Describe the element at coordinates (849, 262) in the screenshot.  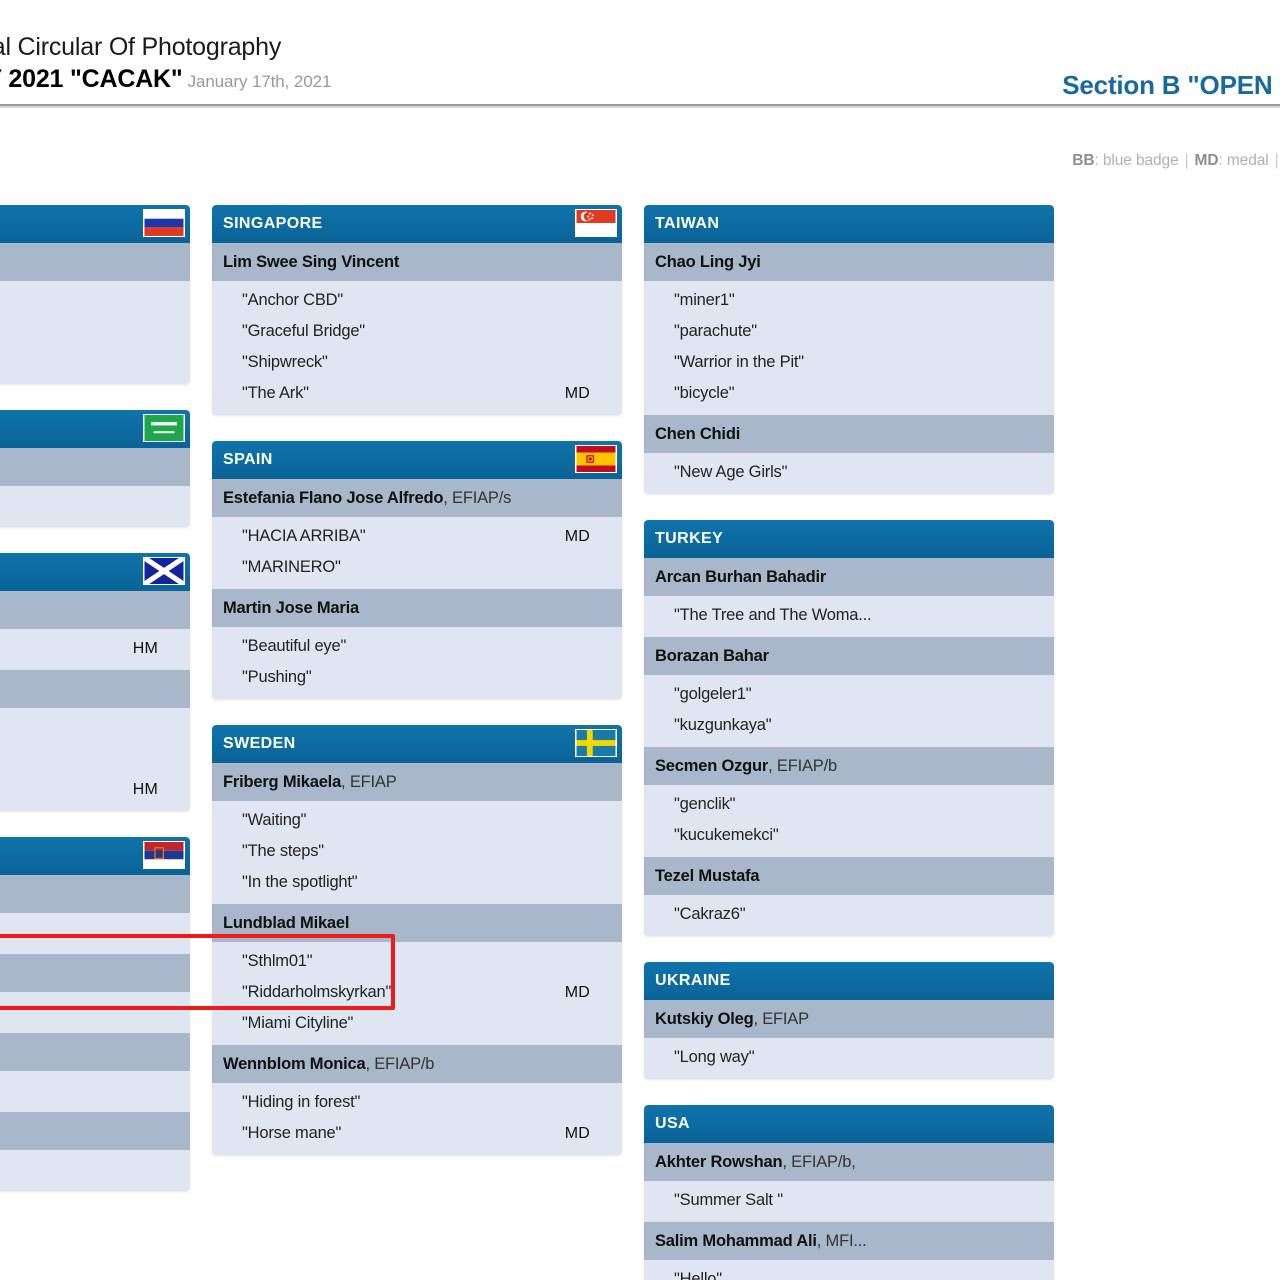
I see `author-row: Chao Ling Jyi` at that location.